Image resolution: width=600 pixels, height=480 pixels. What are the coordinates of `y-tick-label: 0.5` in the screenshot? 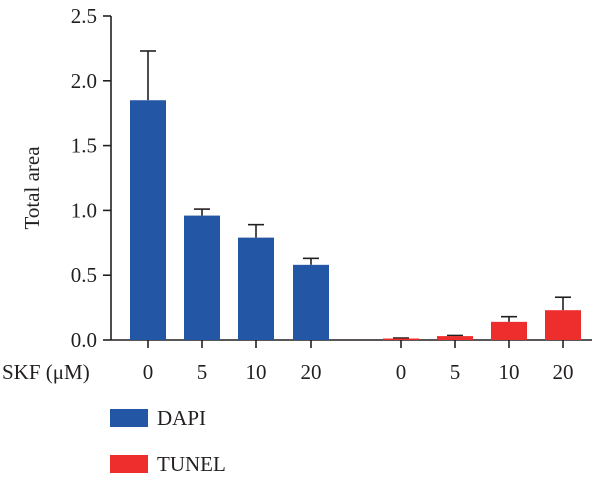 It's located at (84, 275).